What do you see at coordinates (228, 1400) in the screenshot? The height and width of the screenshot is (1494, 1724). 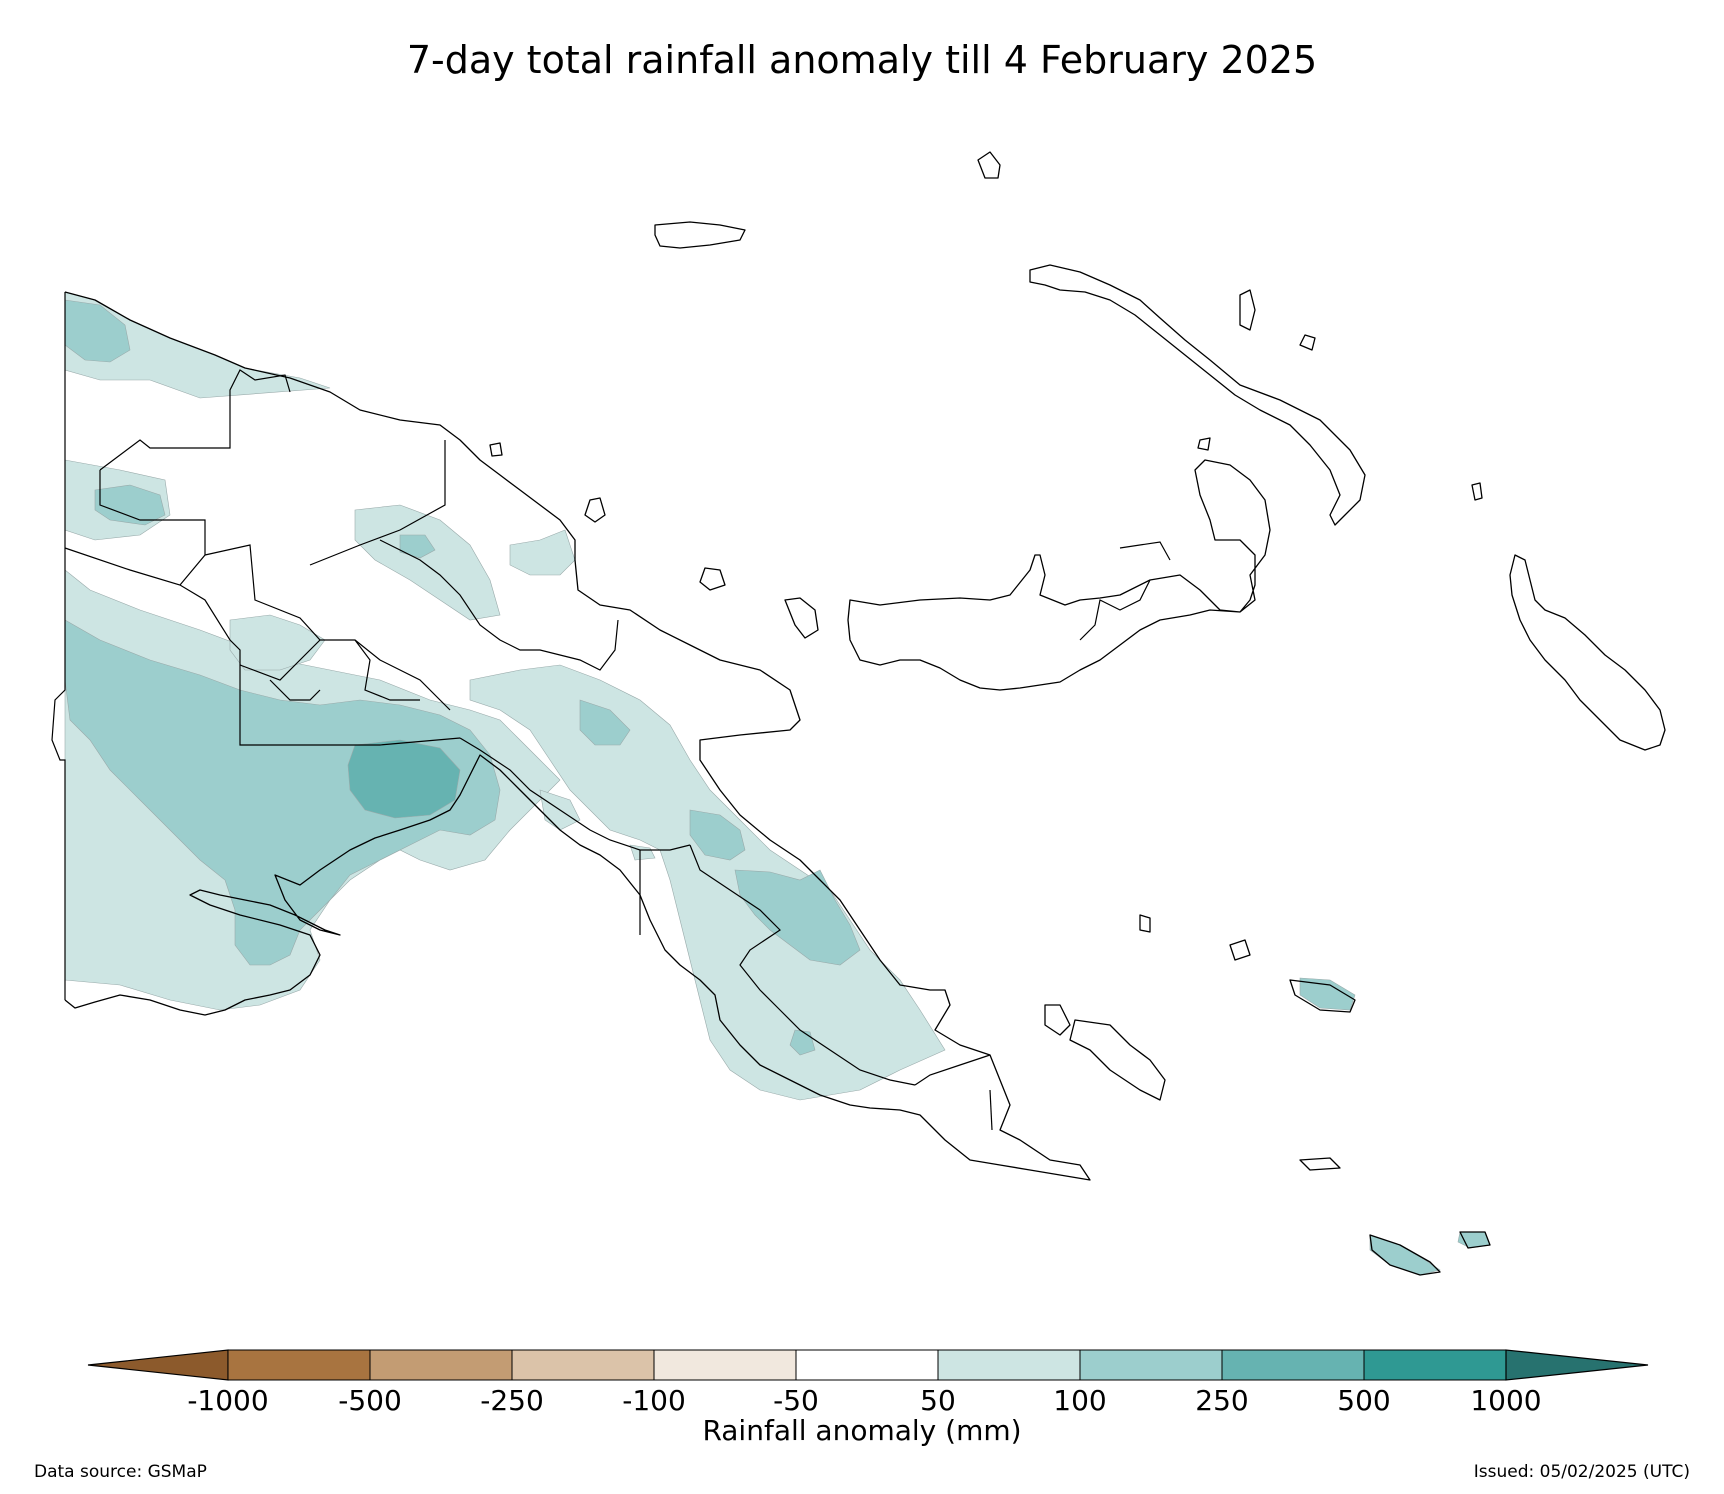 I see `colorbar-tick-label: -1000` at bounding box center [228, 1400].